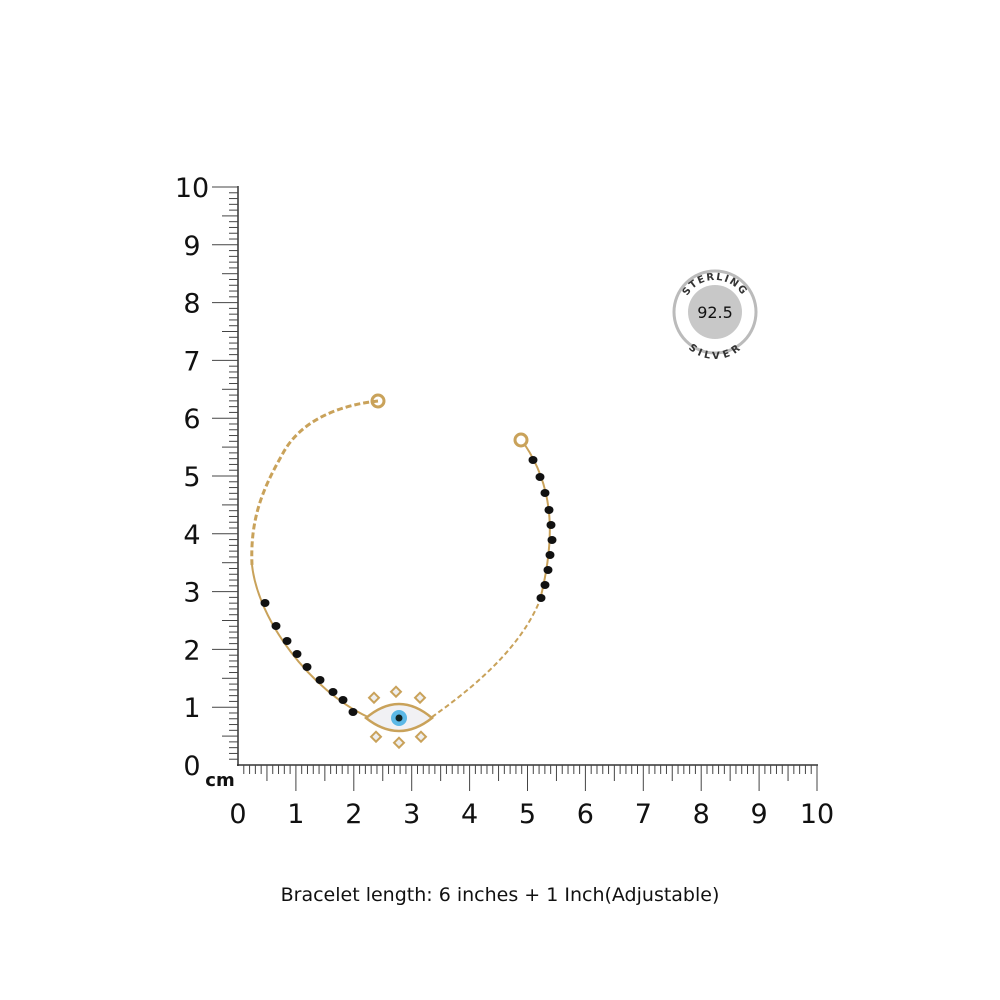 This screenshot has height=1000, width=1000. I want to click on x-tick-label: 4, so click(469, 814).